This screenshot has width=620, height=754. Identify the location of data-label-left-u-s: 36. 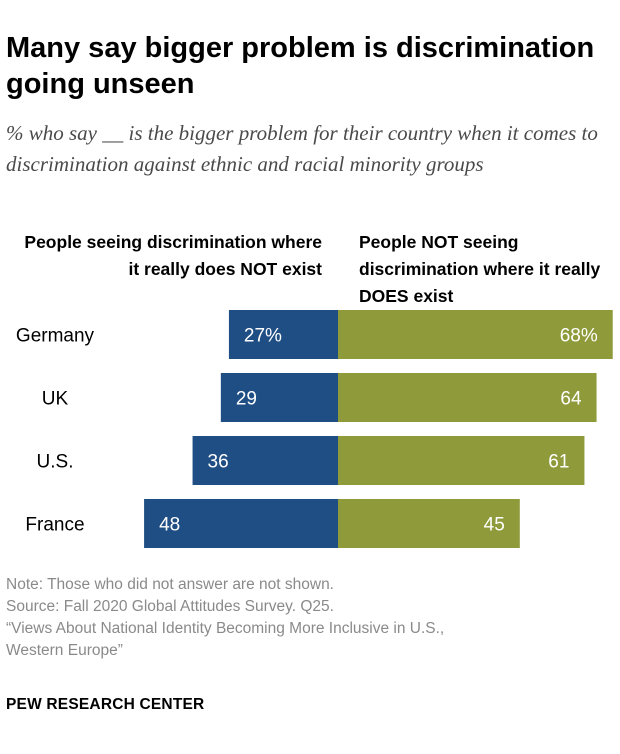
(218, 462).